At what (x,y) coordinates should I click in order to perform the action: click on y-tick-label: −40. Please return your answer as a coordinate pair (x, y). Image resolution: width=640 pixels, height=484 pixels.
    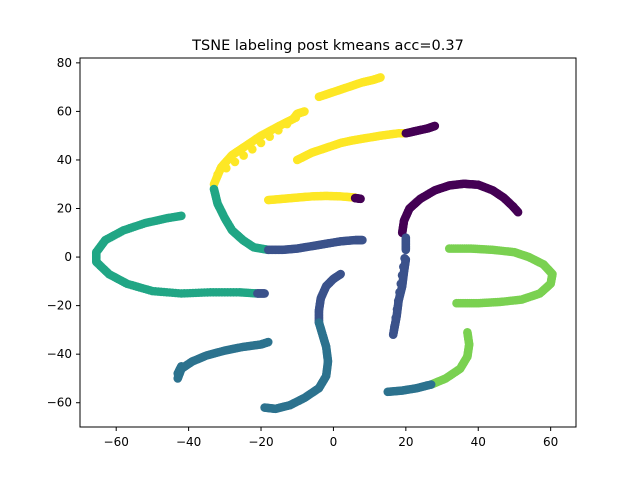
    Looking at the image, I should click on (59, 354).